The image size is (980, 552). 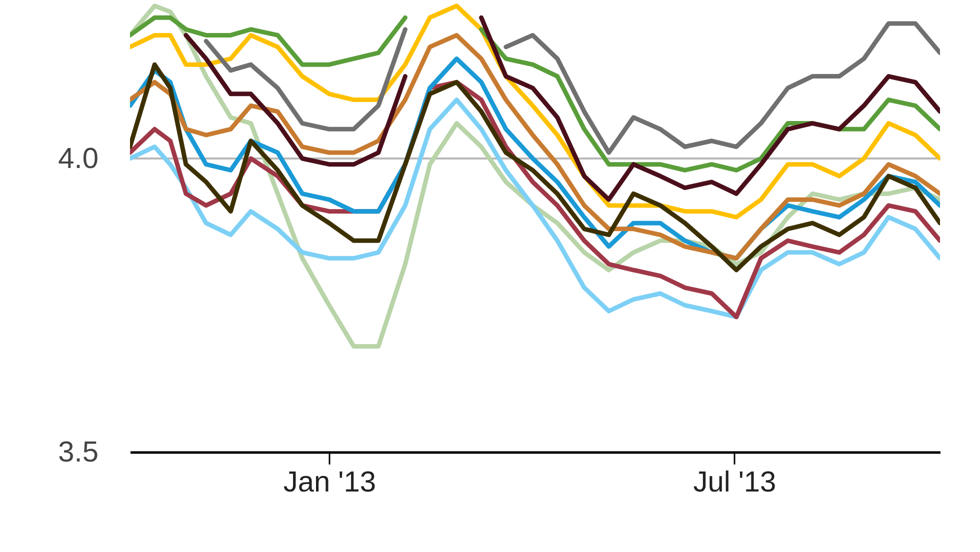 I want to click on x-tick-label: Jul '13, so click(x=734, y=482).